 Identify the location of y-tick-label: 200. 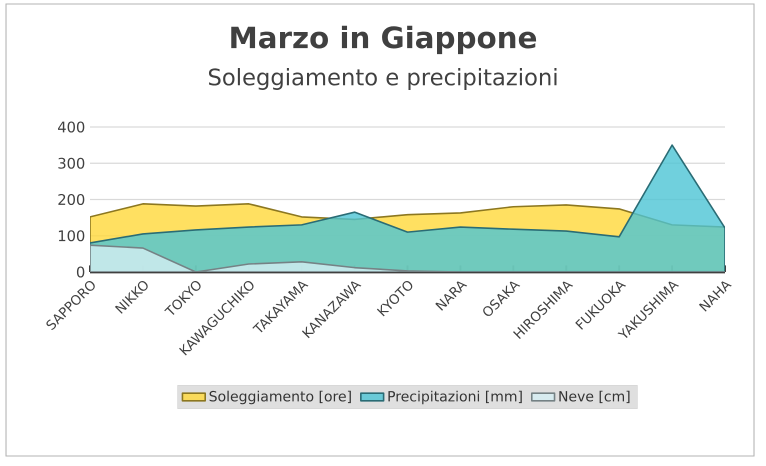
(71, 200).